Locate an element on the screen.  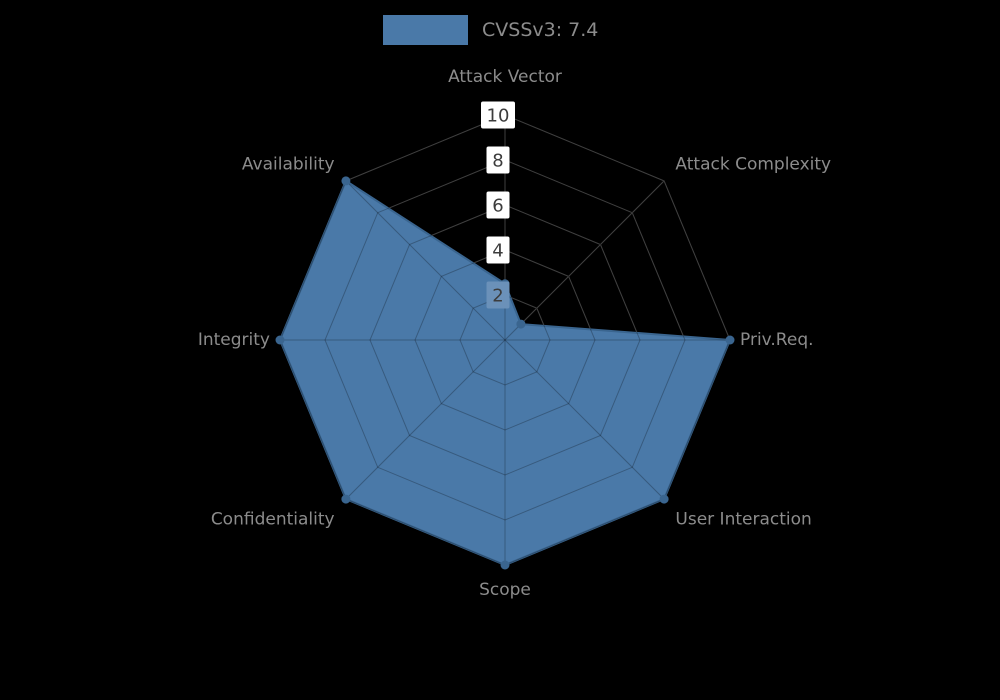
radial-tick-label: 2 is located at coordinates (497, 296).